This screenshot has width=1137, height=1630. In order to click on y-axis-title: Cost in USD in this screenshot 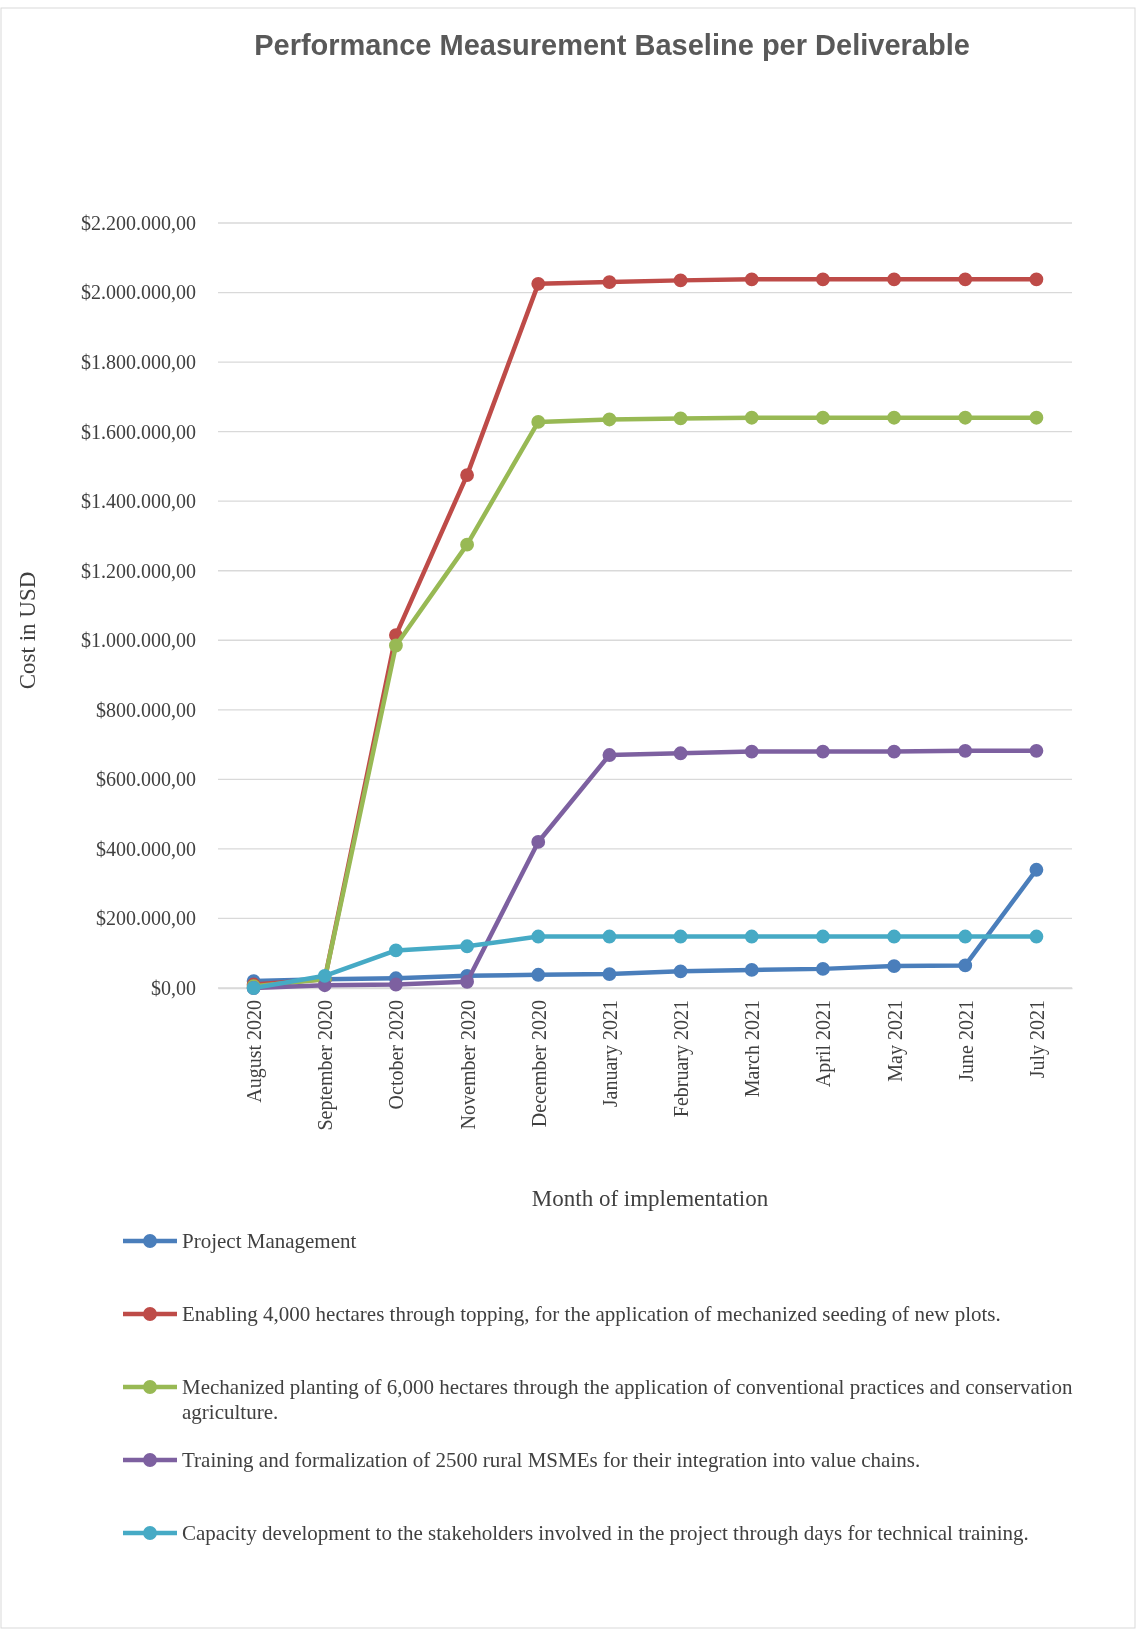, I will do `click(27, 630)`.